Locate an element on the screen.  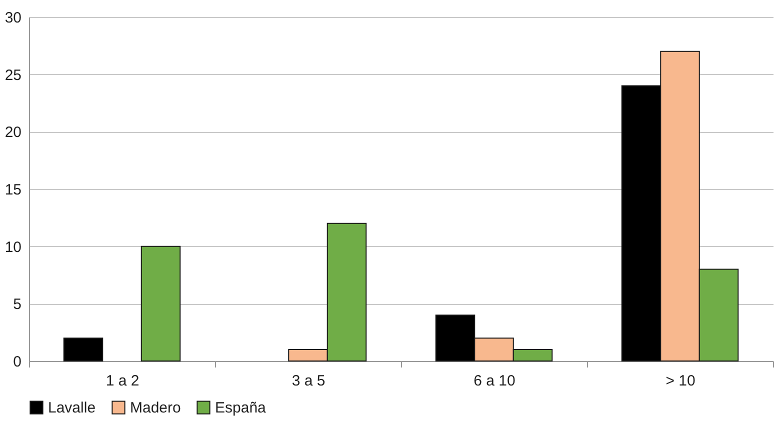
x-tick-label: > 10 is located at coordinates (681, 381).